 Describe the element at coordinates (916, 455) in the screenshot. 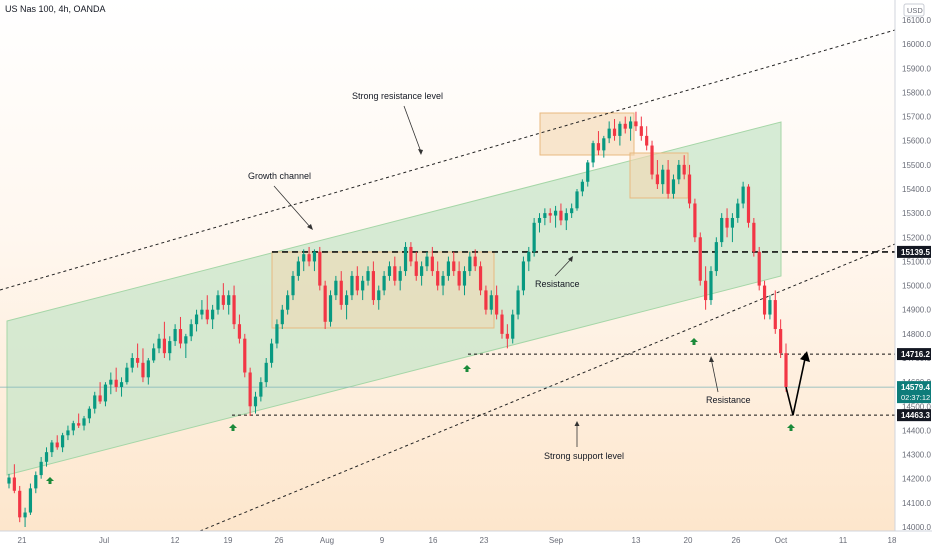

I see `price-tick-label: 14300.0` at that location.